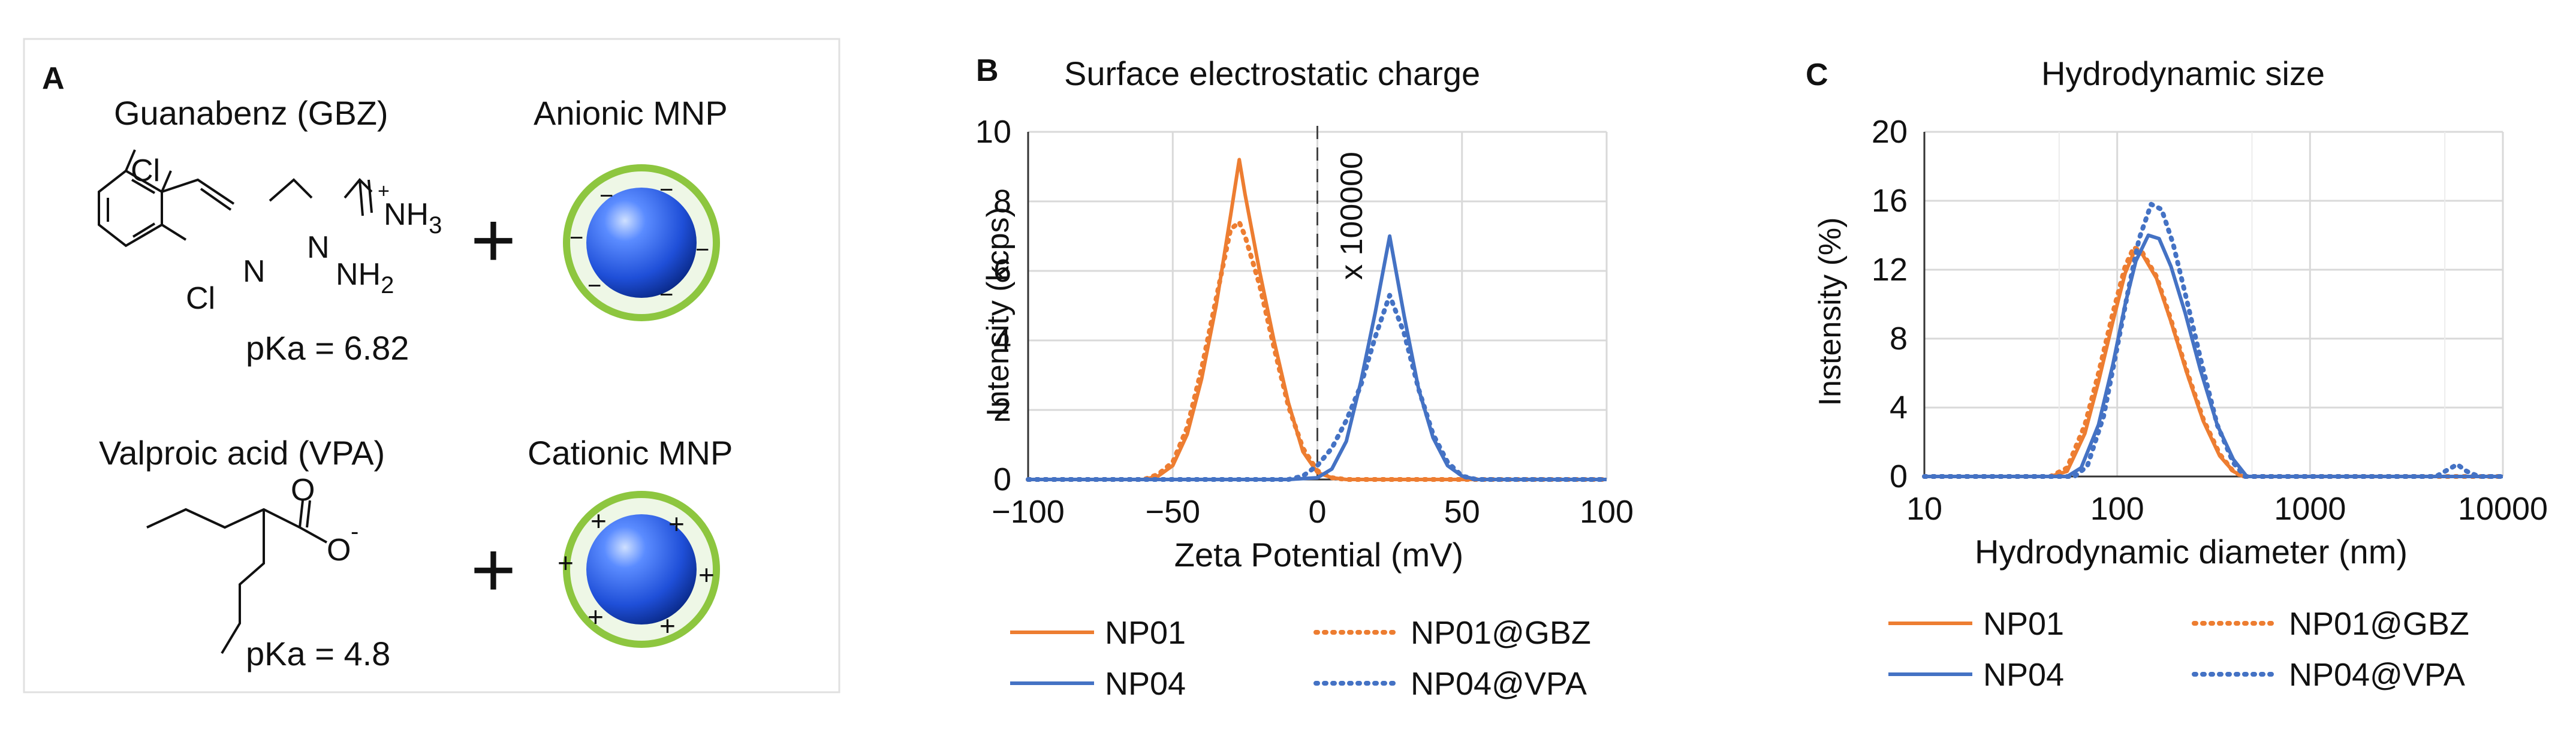  Describe the element at coordinates (631, 113) in the screenshot. I see `anionic-mnp-title: Anionic MNP` at that location.